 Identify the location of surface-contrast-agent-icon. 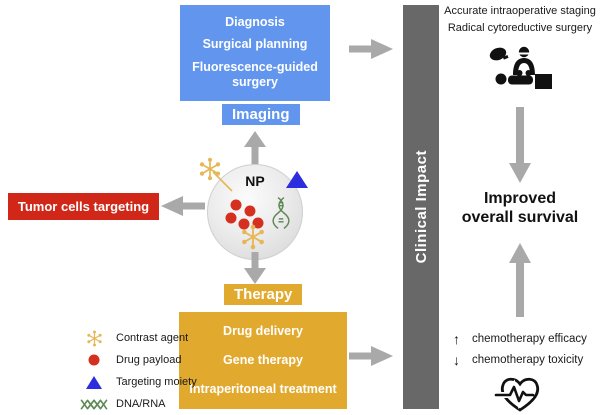
(216, 174).